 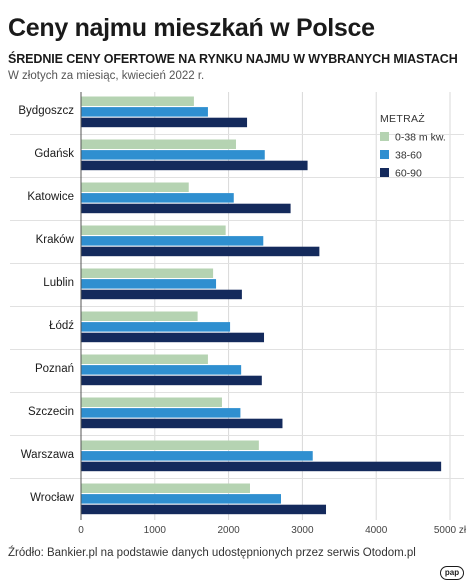 I want to click on legend-title: METRAŻ, so click(x=402, y=118).